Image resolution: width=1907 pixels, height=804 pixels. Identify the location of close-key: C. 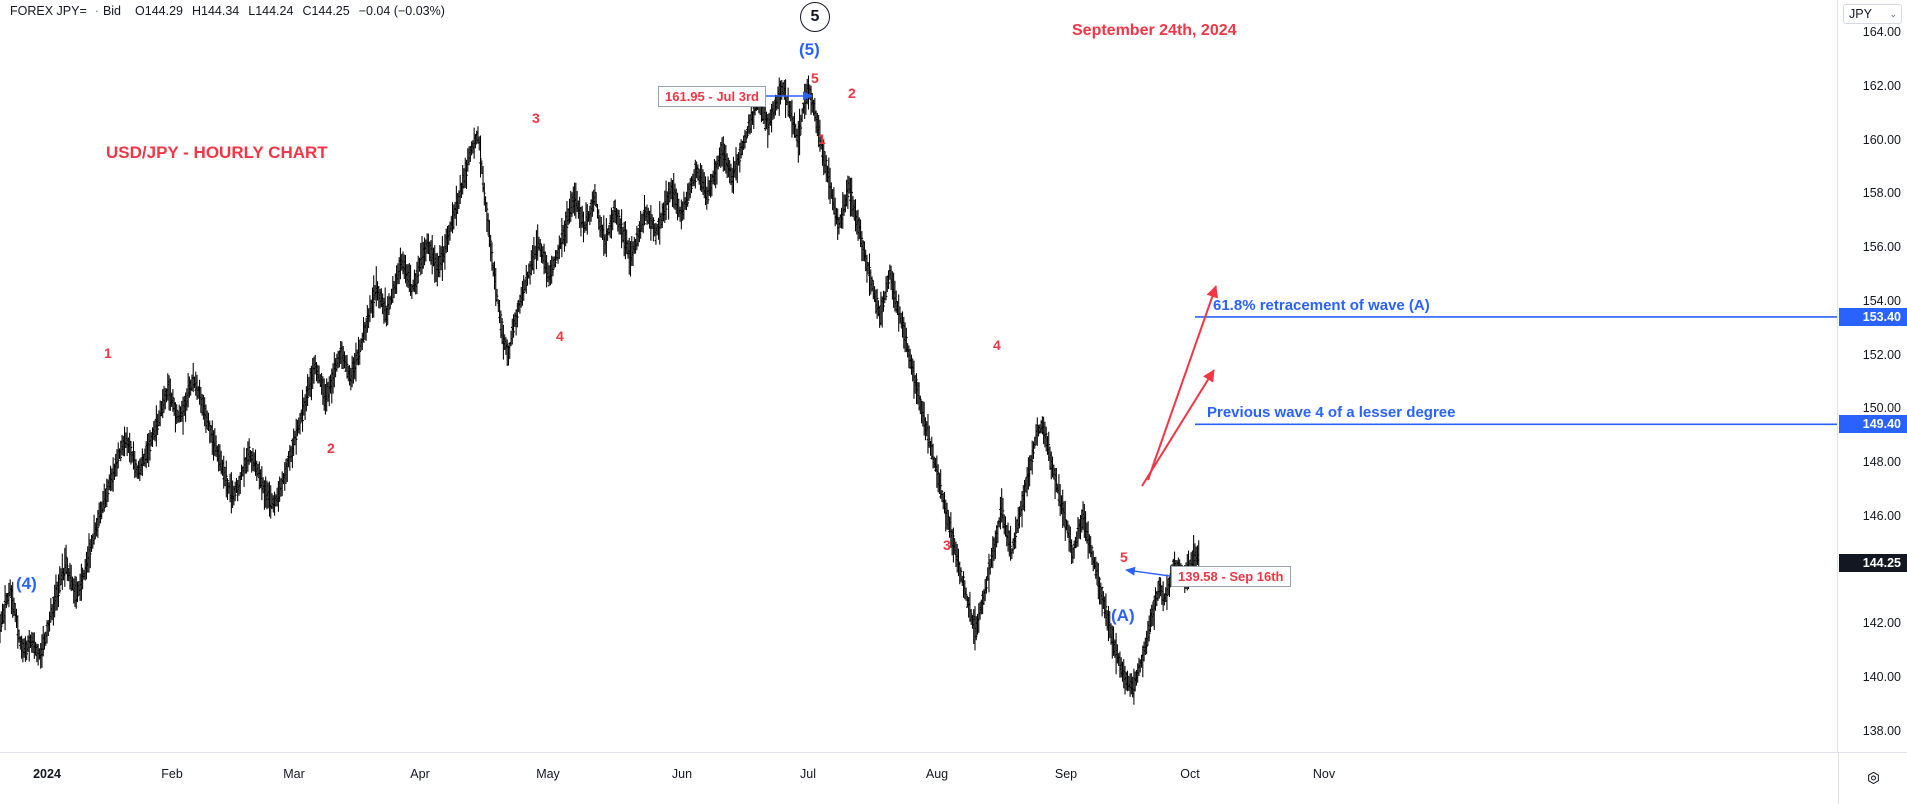
(307, 11).